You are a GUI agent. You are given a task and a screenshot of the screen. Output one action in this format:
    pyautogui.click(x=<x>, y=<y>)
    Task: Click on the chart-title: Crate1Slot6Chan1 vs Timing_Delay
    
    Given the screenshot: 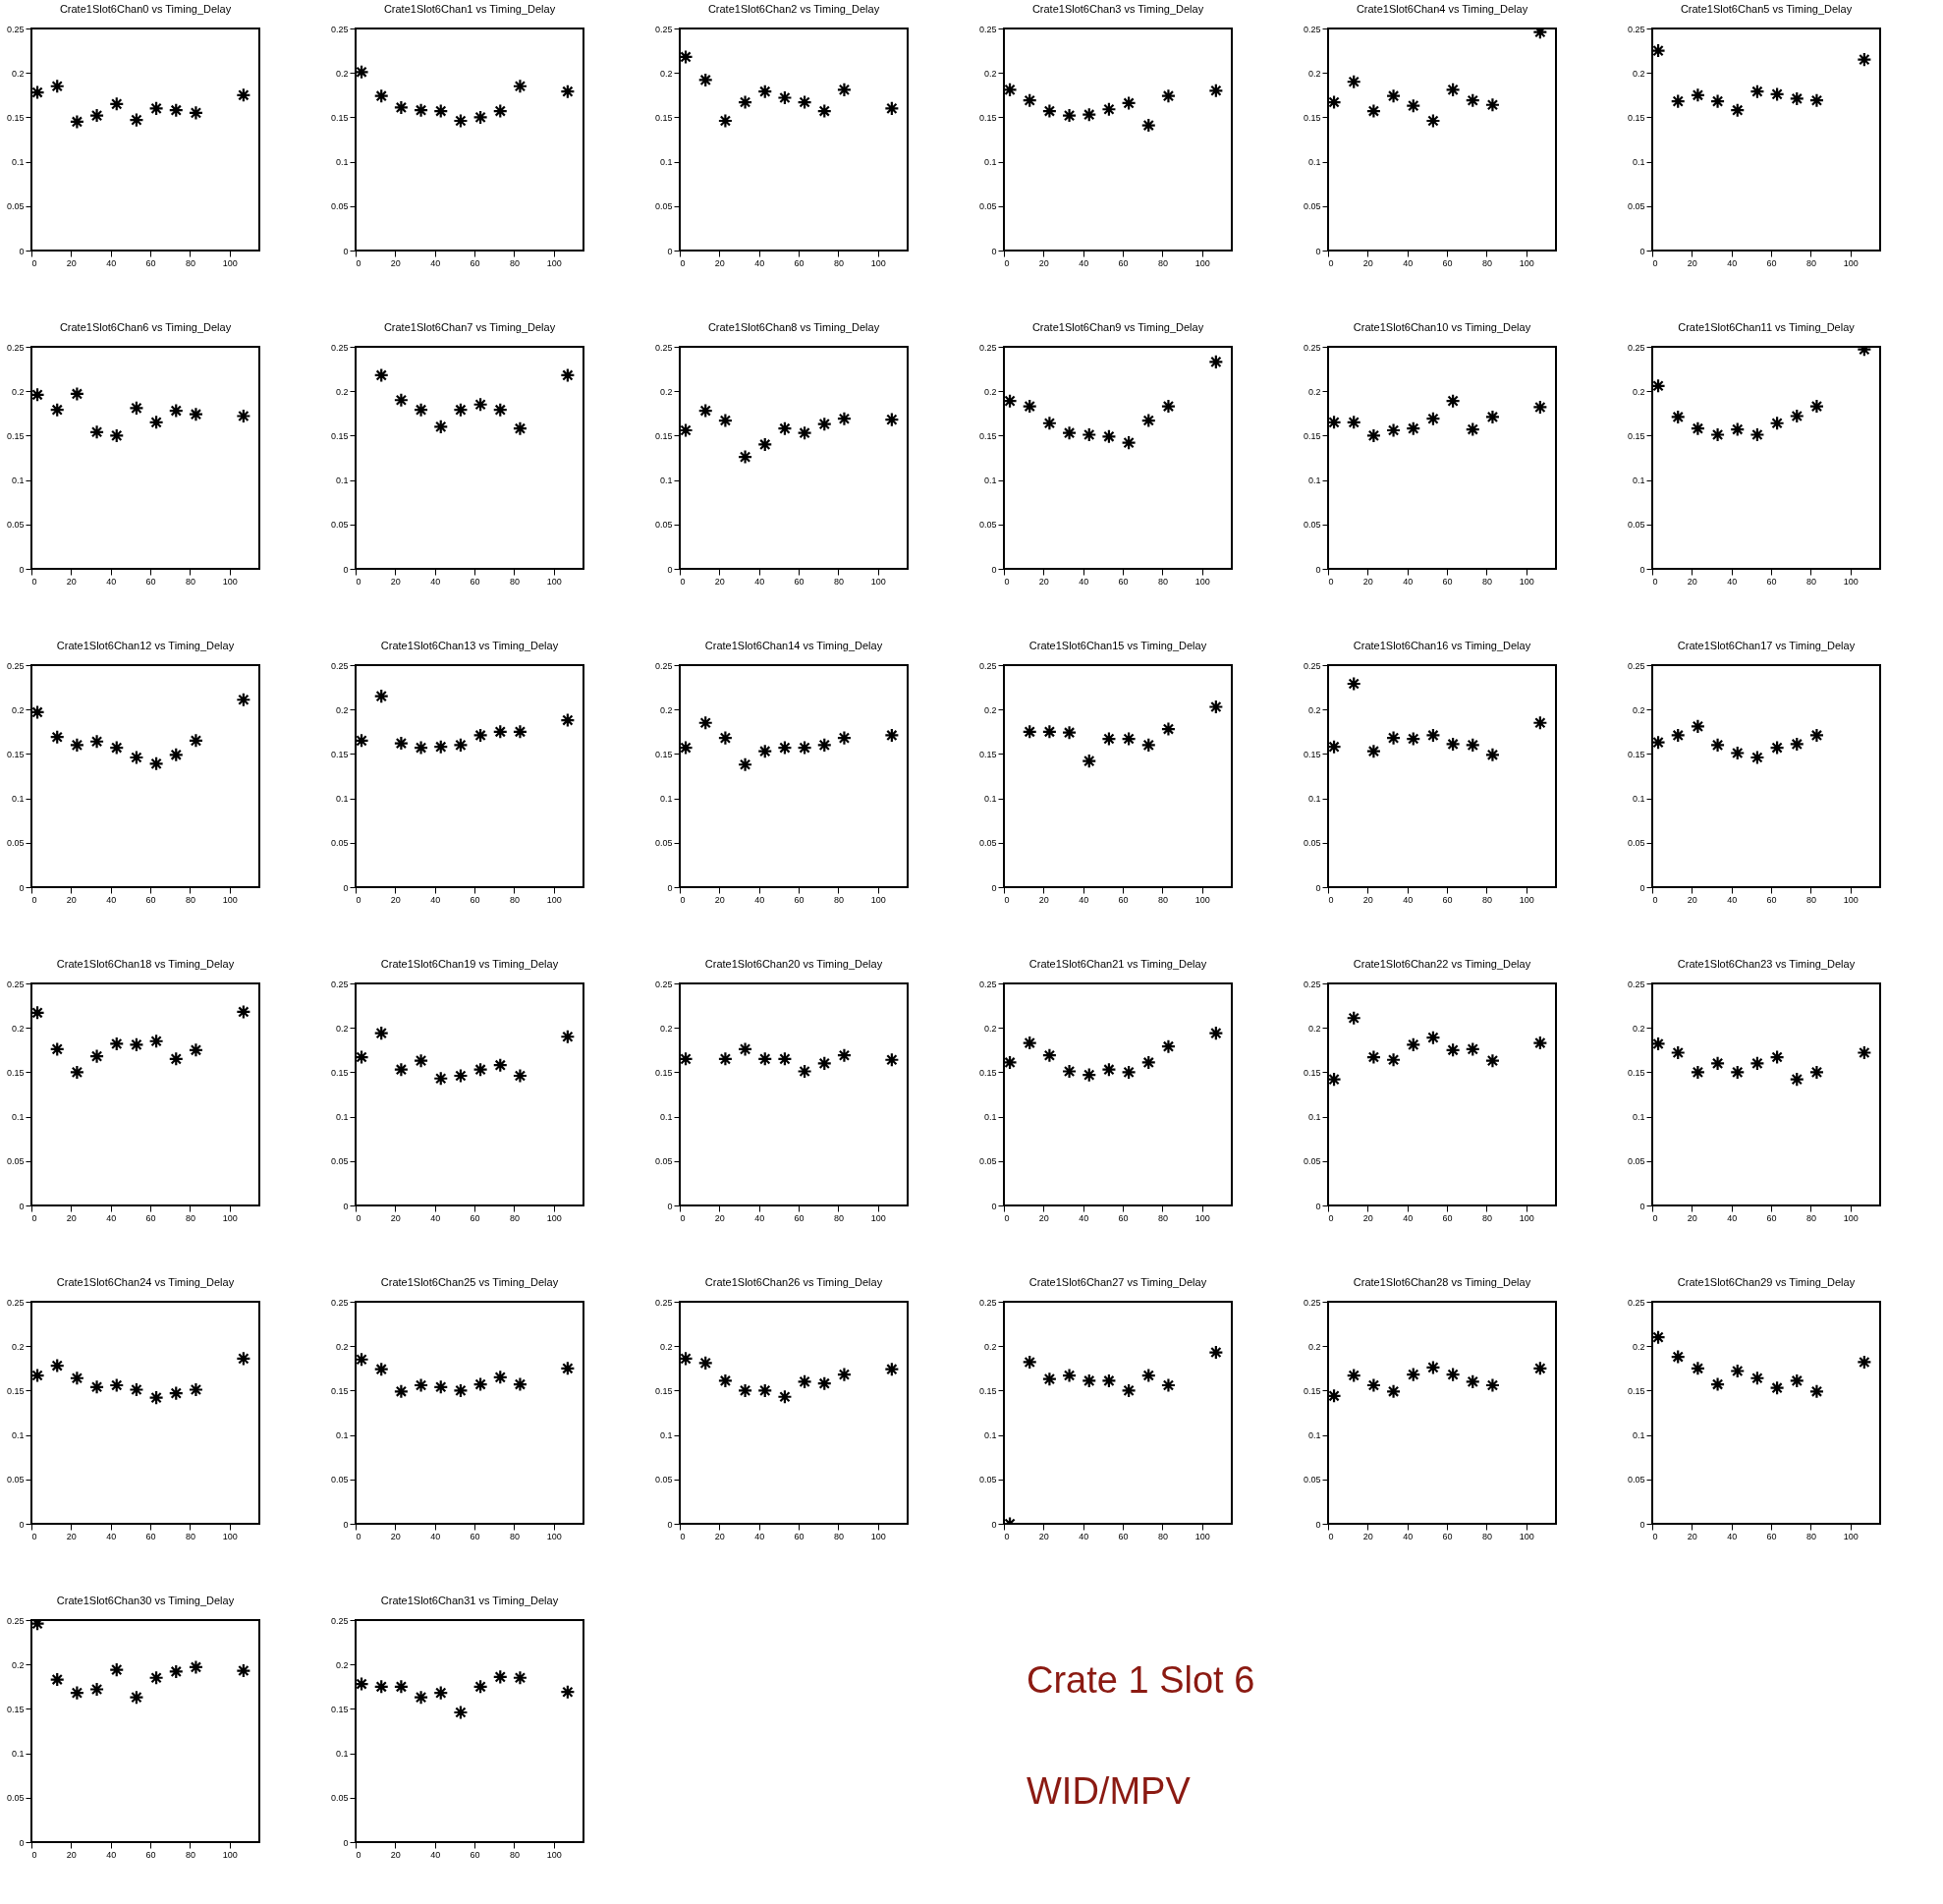 What is the action you would take?
    pyautogui.click(x=469, y=9)
    